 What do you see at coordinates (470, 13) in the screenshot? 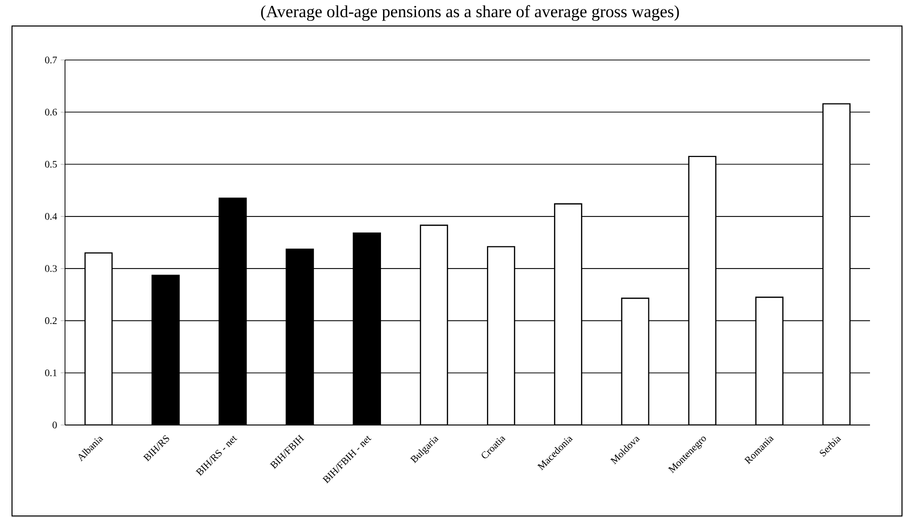
I see `chart-title: (Average old-age pensions as a share of average gross wages)` at bounding box center [470, 13].